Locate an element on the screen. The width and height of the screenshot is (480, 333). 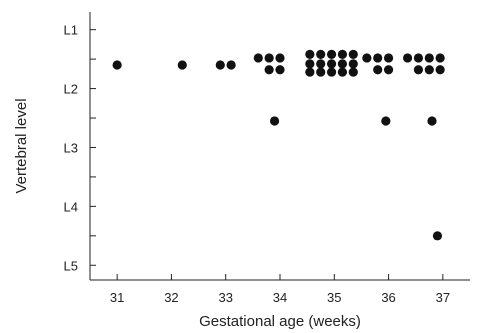
y-axis-title: Vertebral level is located at coordinates (21, 145).